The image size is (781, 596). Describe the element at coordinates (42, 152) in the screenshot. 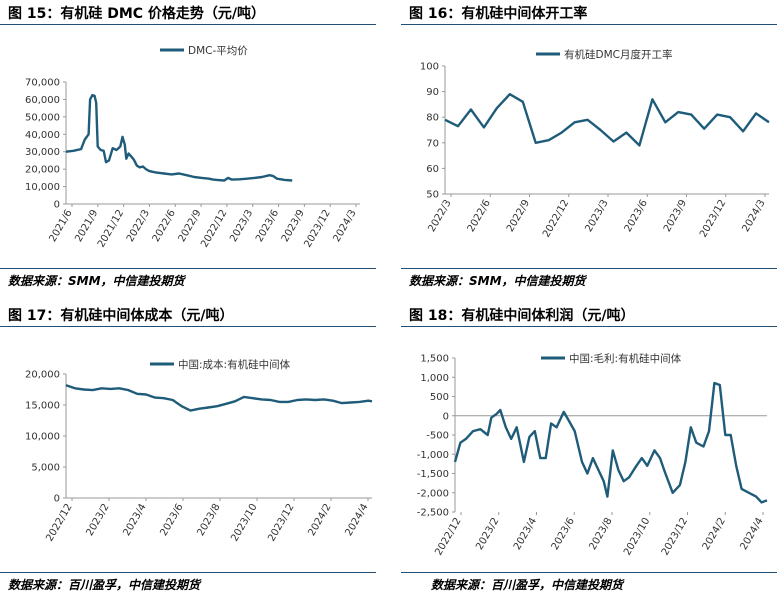

I see `y-tick-label: 30,000` at that location.